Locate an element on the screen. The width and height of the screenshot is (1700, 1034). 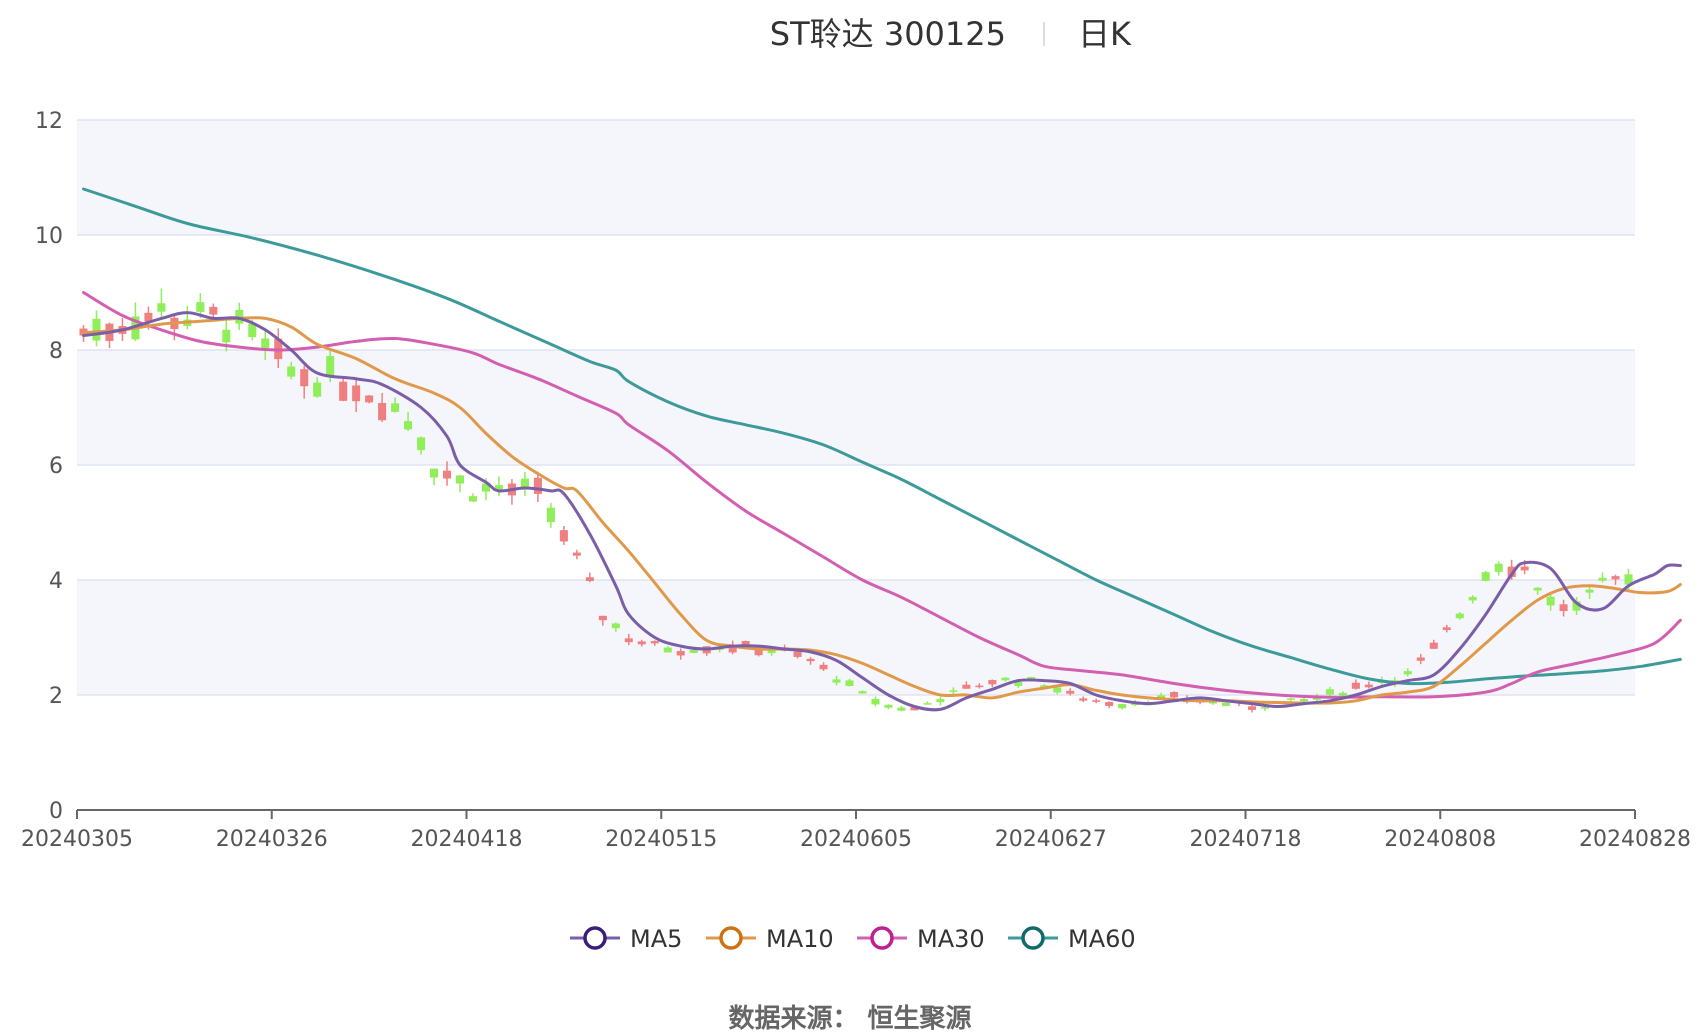
y-tick-label: 0 is located at coordinates (56, 811).